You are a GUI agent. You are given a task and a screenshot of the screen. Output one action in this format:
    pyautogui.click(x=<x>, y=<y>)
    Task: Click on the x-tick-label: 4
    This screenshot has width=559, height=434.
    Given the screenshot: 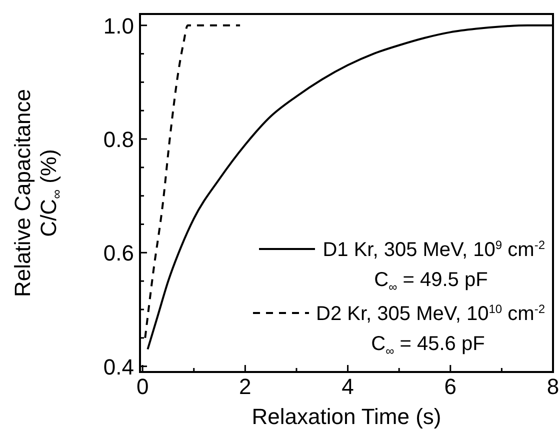 What is the action you would take?
    pyautogui.click(x=348, y=386)
    